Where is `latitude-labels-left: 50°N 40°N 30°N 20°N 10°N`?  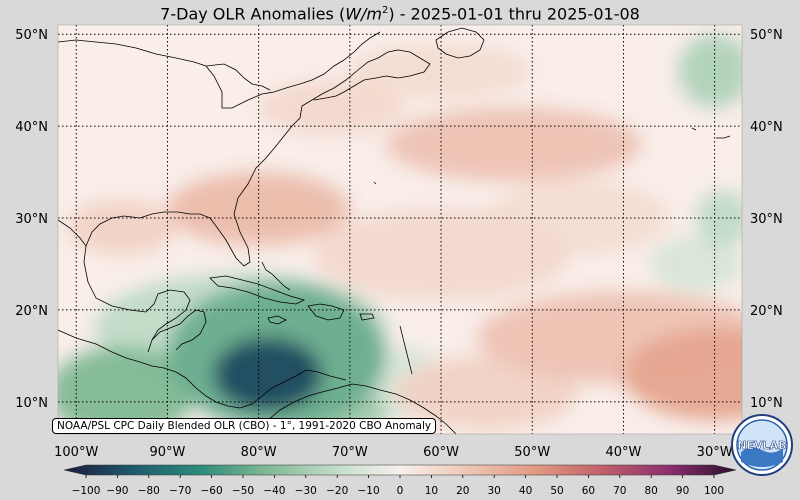 latitude-labels-left: 50°N 40°N 30°N 20°N 10°N is located at coordinates (31, 219).